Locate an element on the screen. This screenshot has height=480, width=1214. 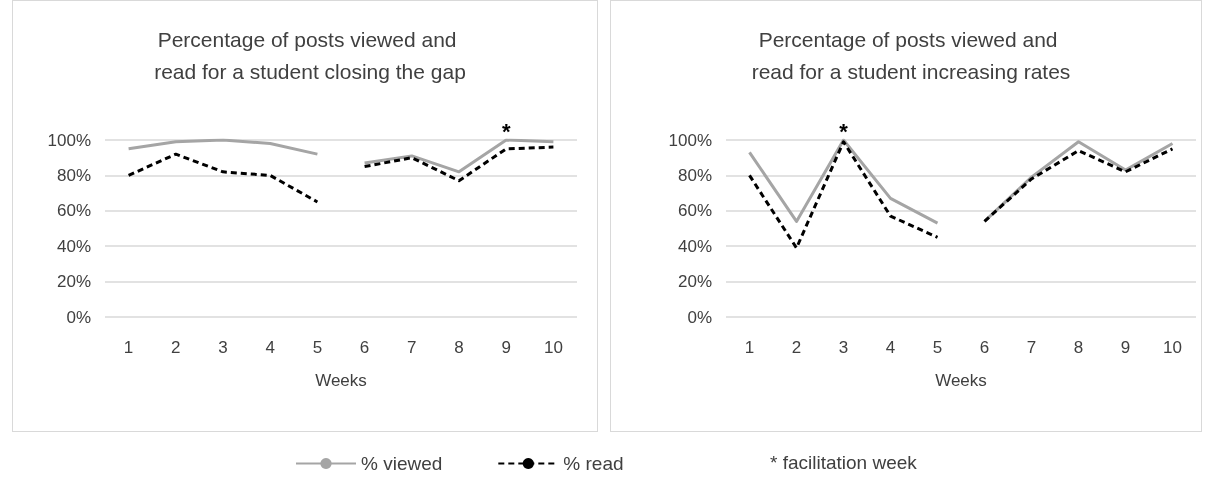
legend-label: % viewed is located at coordinates (402, 463).